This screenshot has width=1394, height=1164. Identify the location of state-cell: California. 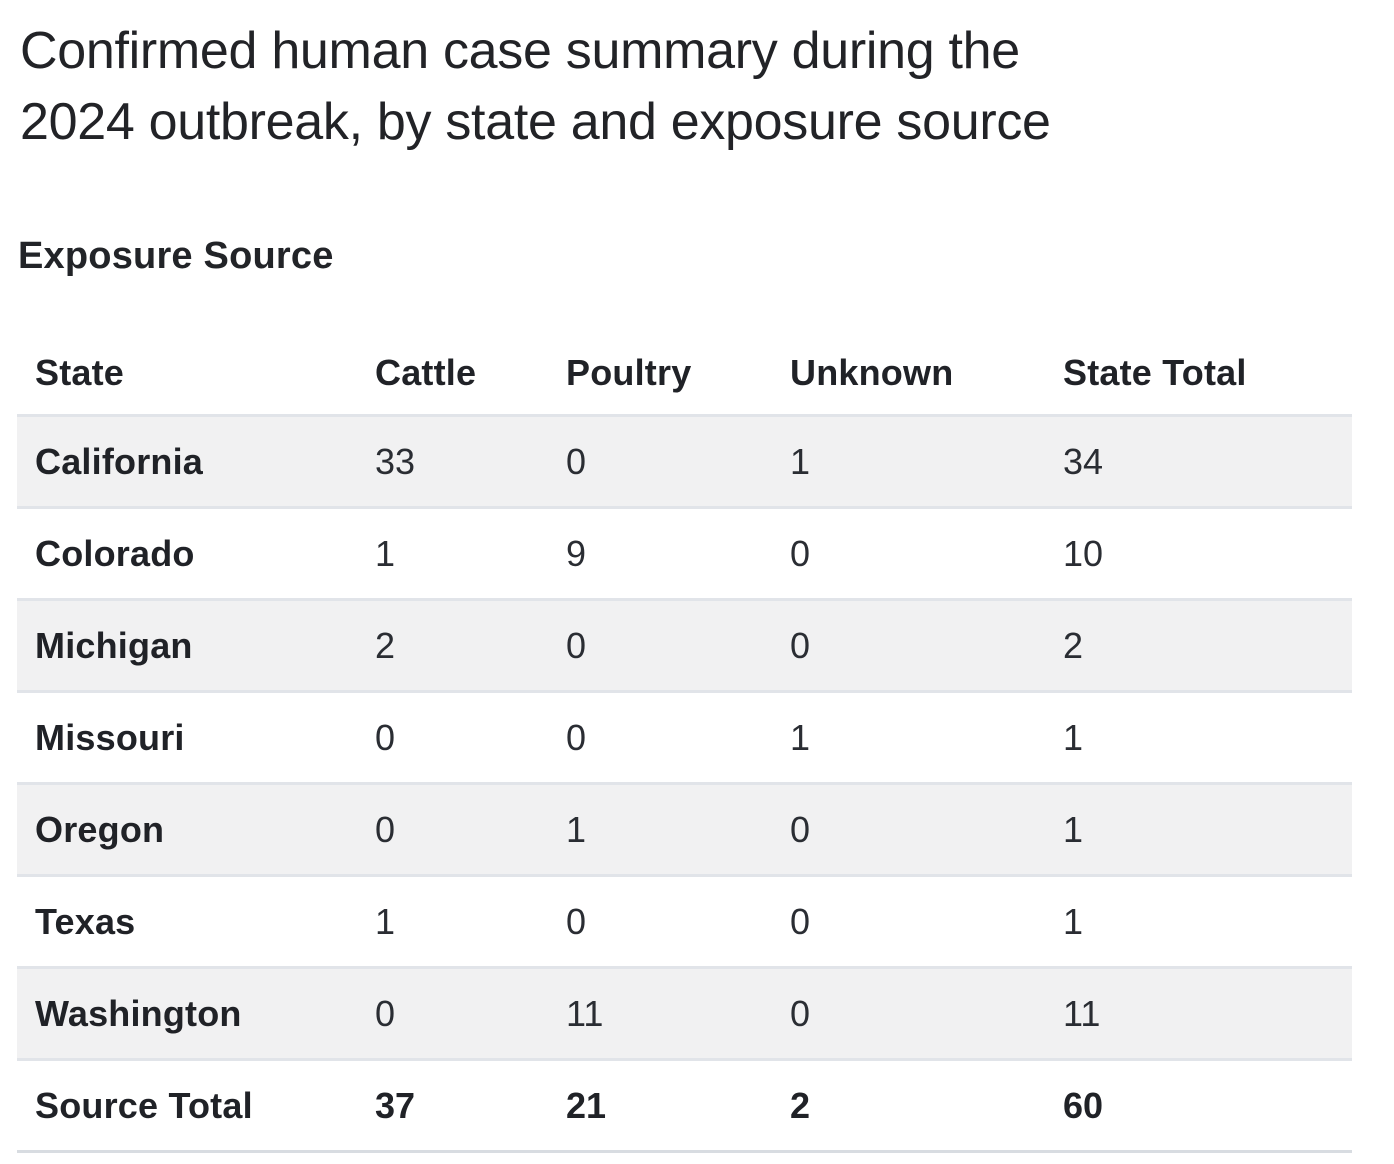
(119, 461).